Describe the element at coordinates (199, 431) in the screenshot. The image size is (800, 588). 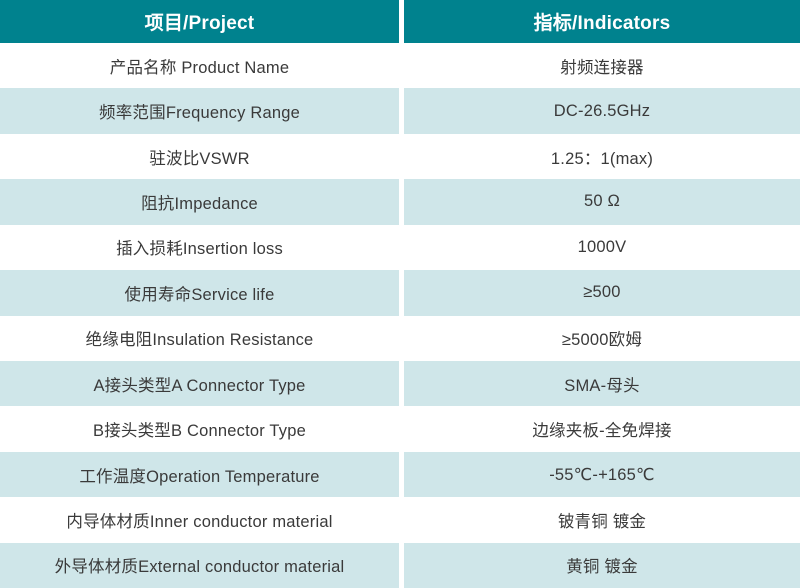
I see `project-cell: B接头类型B Connector Type` at that location.